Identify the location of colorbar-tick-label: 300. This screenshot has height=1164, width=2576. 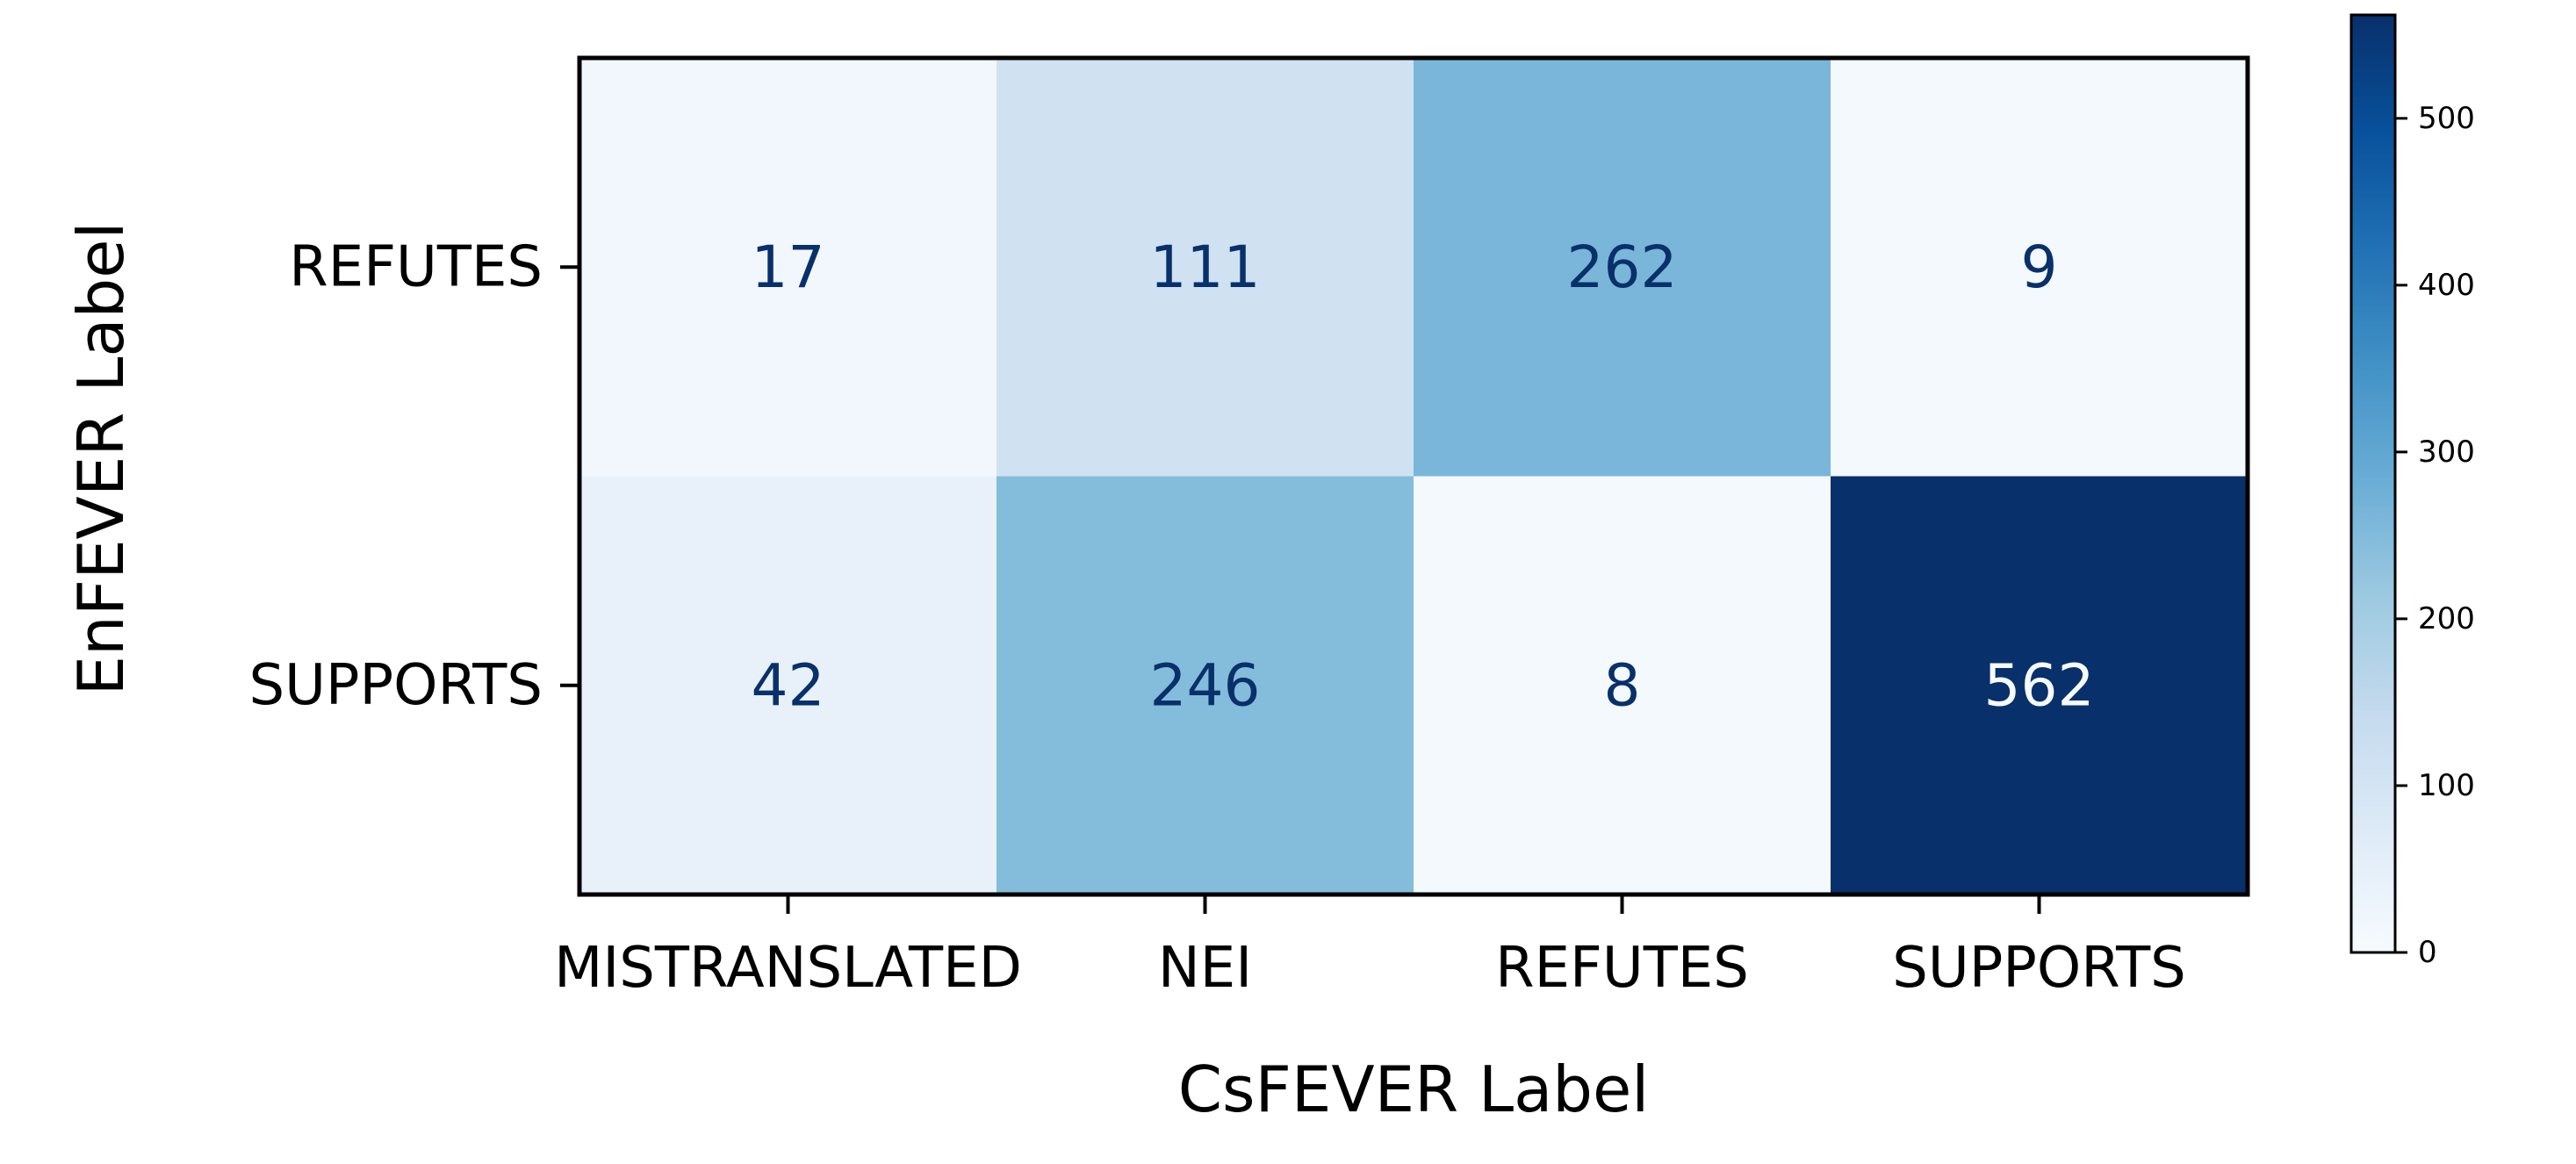
(2446, 452).